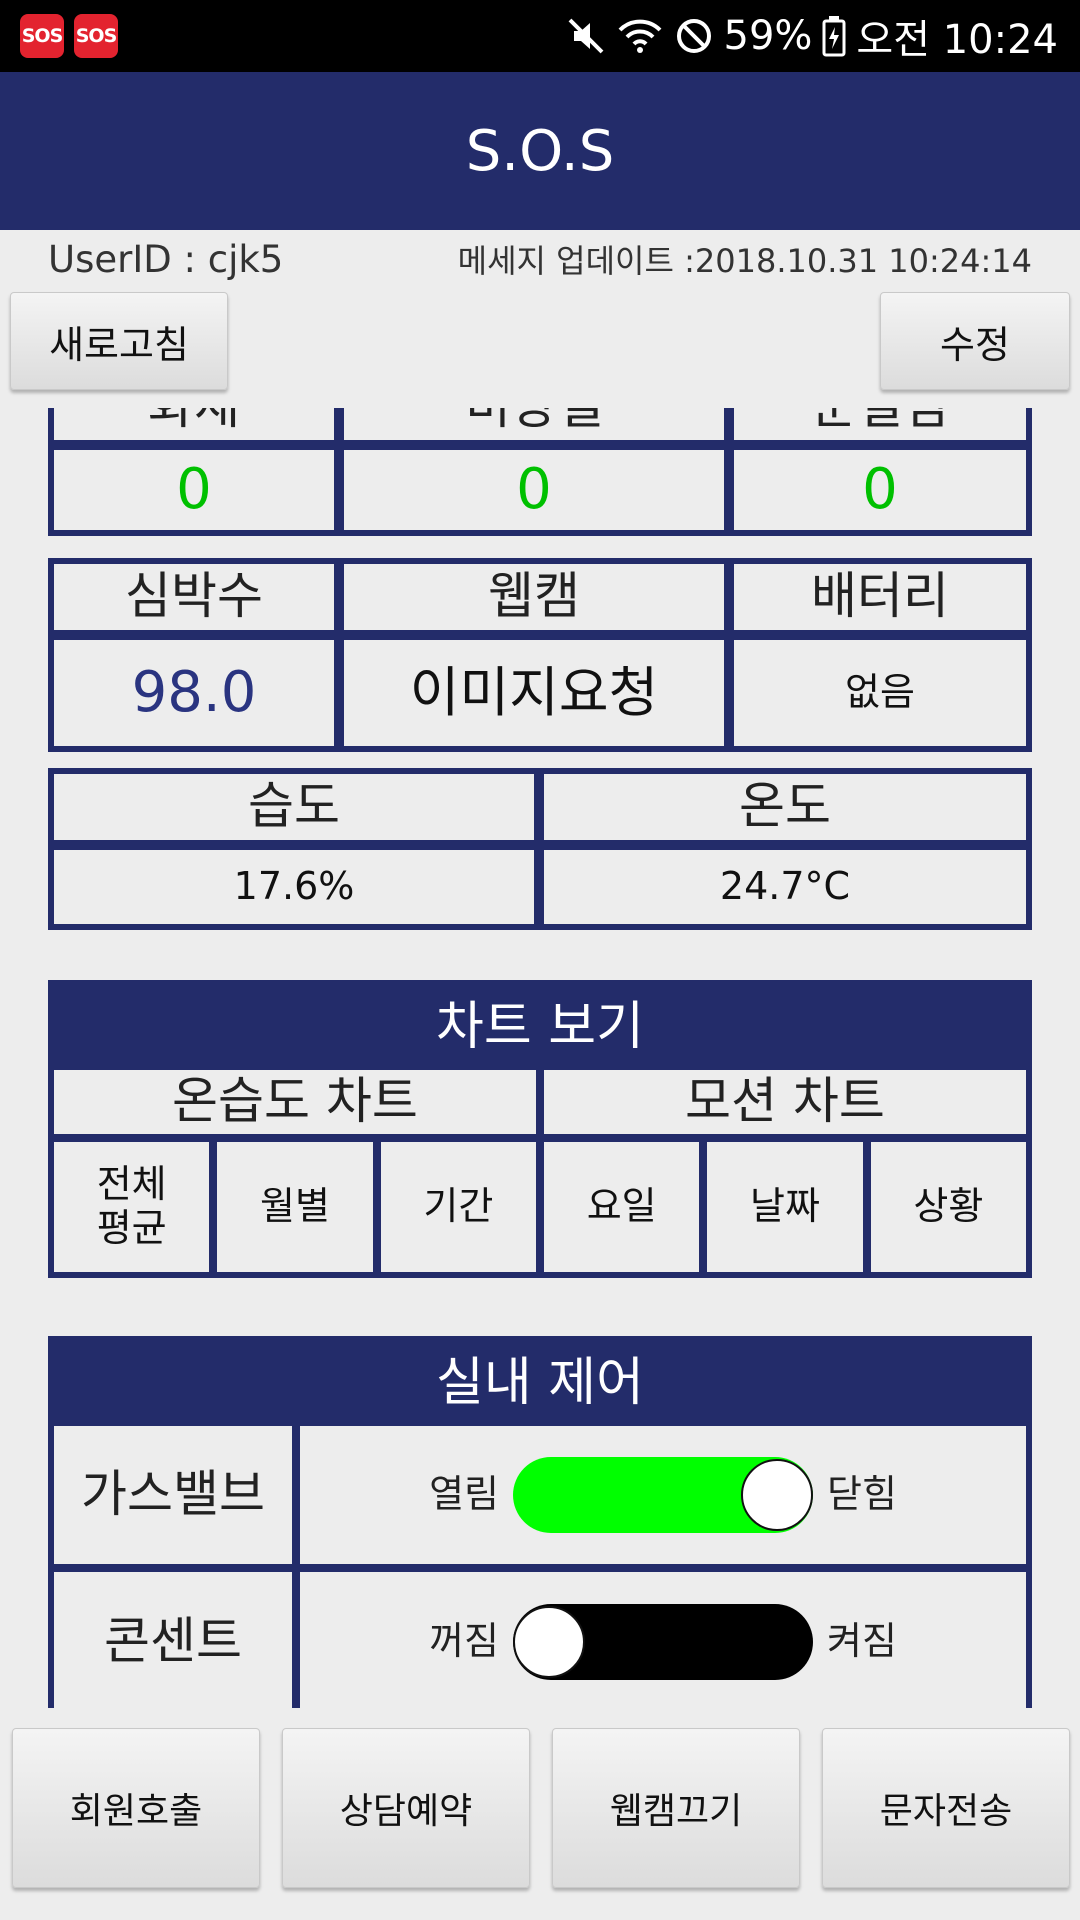  I want to click on weekday-button: 요일, so click(621, 1207).